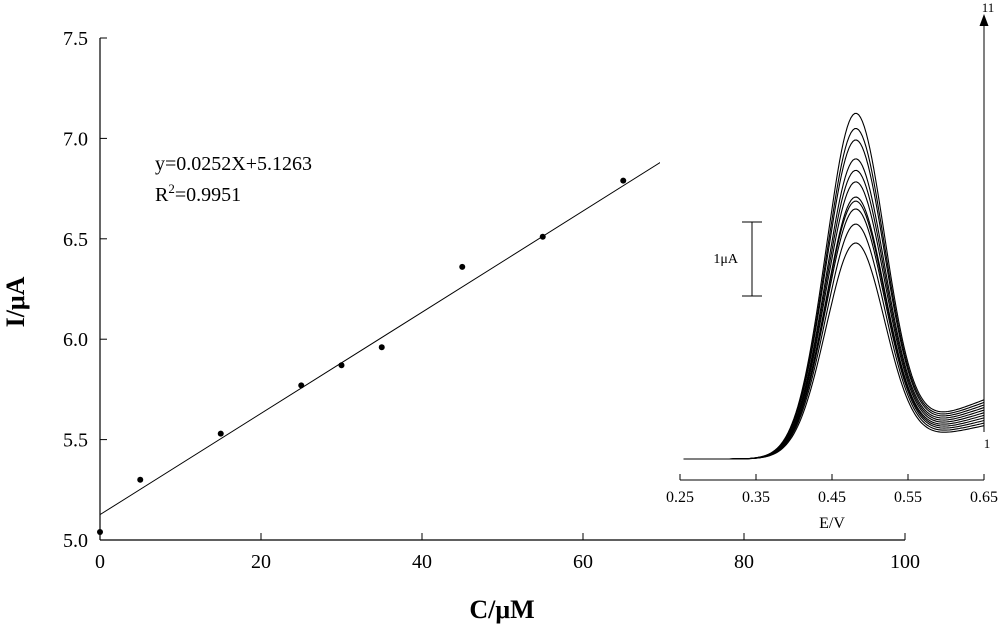  Describe the element at coordinates (583, 562) in the screenshot. I see `main-x-tick-label: 60` at that location.